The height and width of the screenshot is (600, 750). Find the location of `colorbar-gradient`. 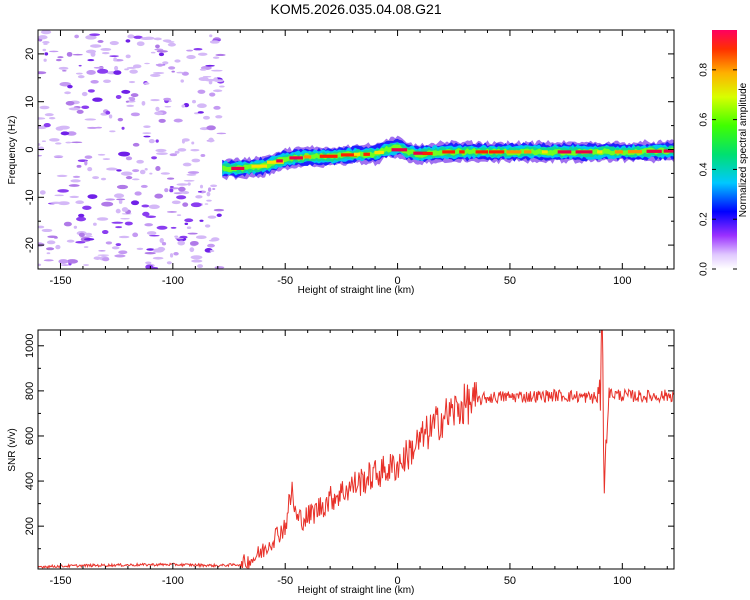

colorbar-gradient is located at coordinates (724, 149).